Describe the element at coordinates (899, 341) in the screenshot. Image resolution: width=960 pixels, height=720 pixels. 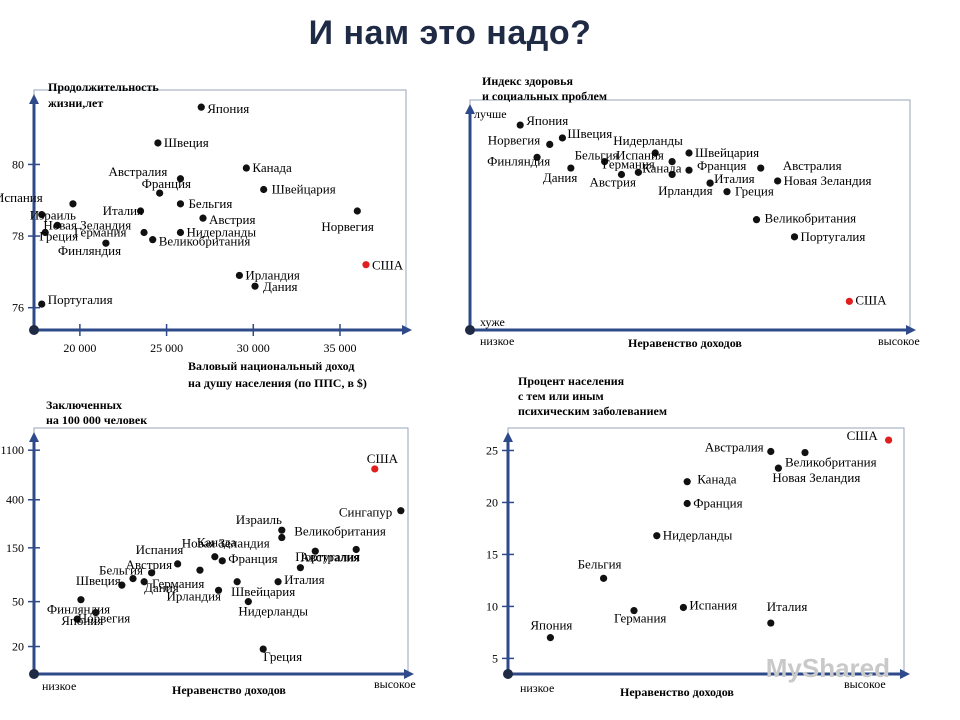
I see `x-axis-high-label: высокое` at that location.